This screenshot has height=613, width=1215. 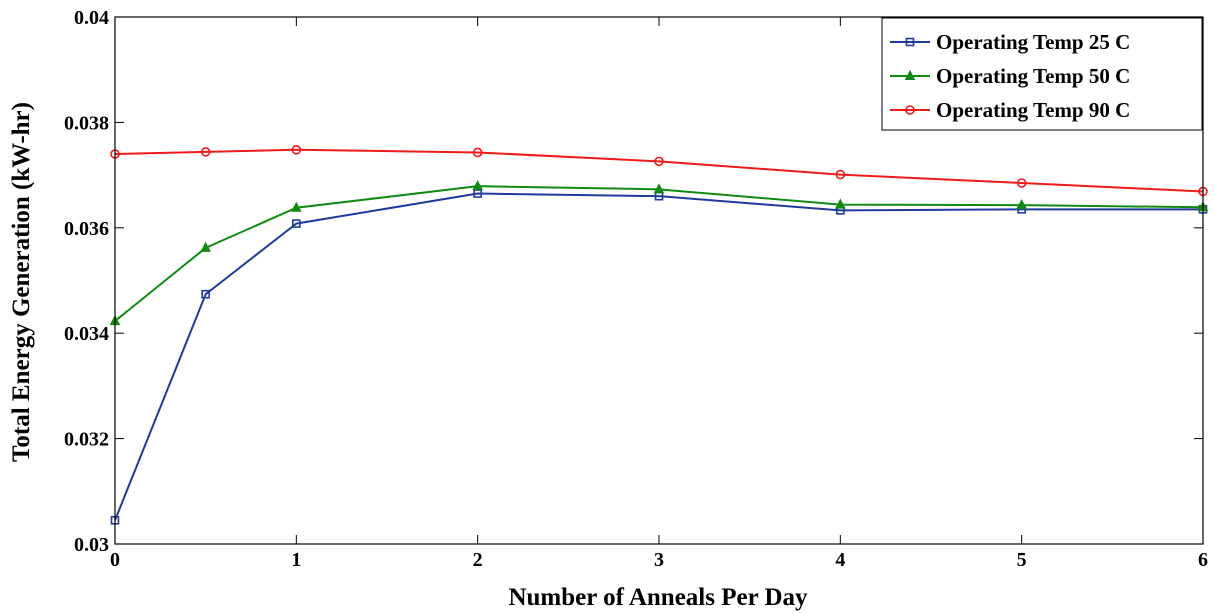 I want to click on legend-label: Operating Temp 90 C, so click(x=1033, y=110).